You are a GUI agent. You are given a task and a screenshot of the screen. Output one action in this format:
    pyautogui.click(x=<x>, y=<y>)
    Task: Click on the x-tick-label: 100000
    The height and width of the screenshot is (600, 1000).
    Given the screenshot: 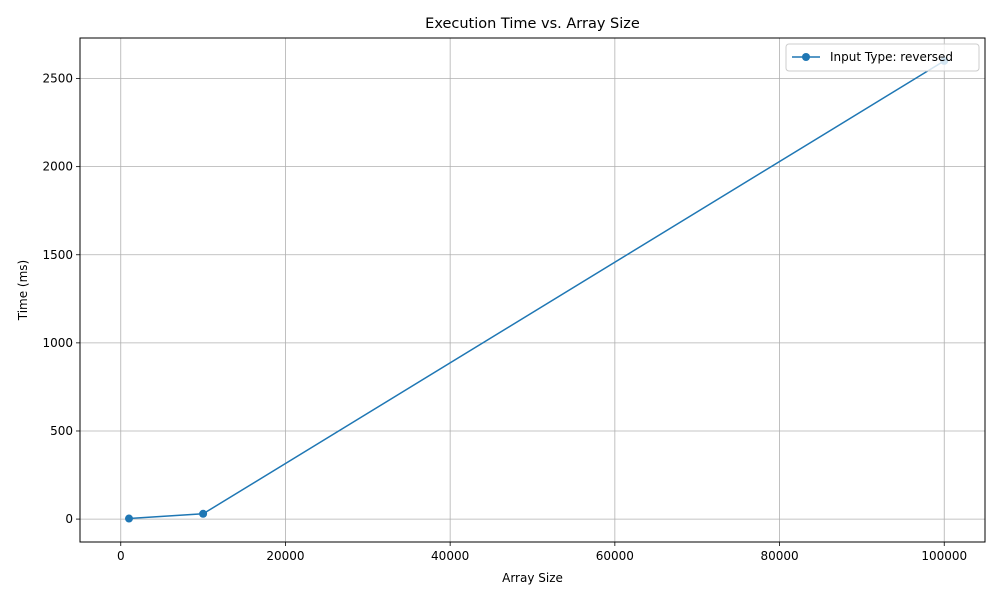 What is the action you would take?
    pyautogui.click(x=944, y=556)
    